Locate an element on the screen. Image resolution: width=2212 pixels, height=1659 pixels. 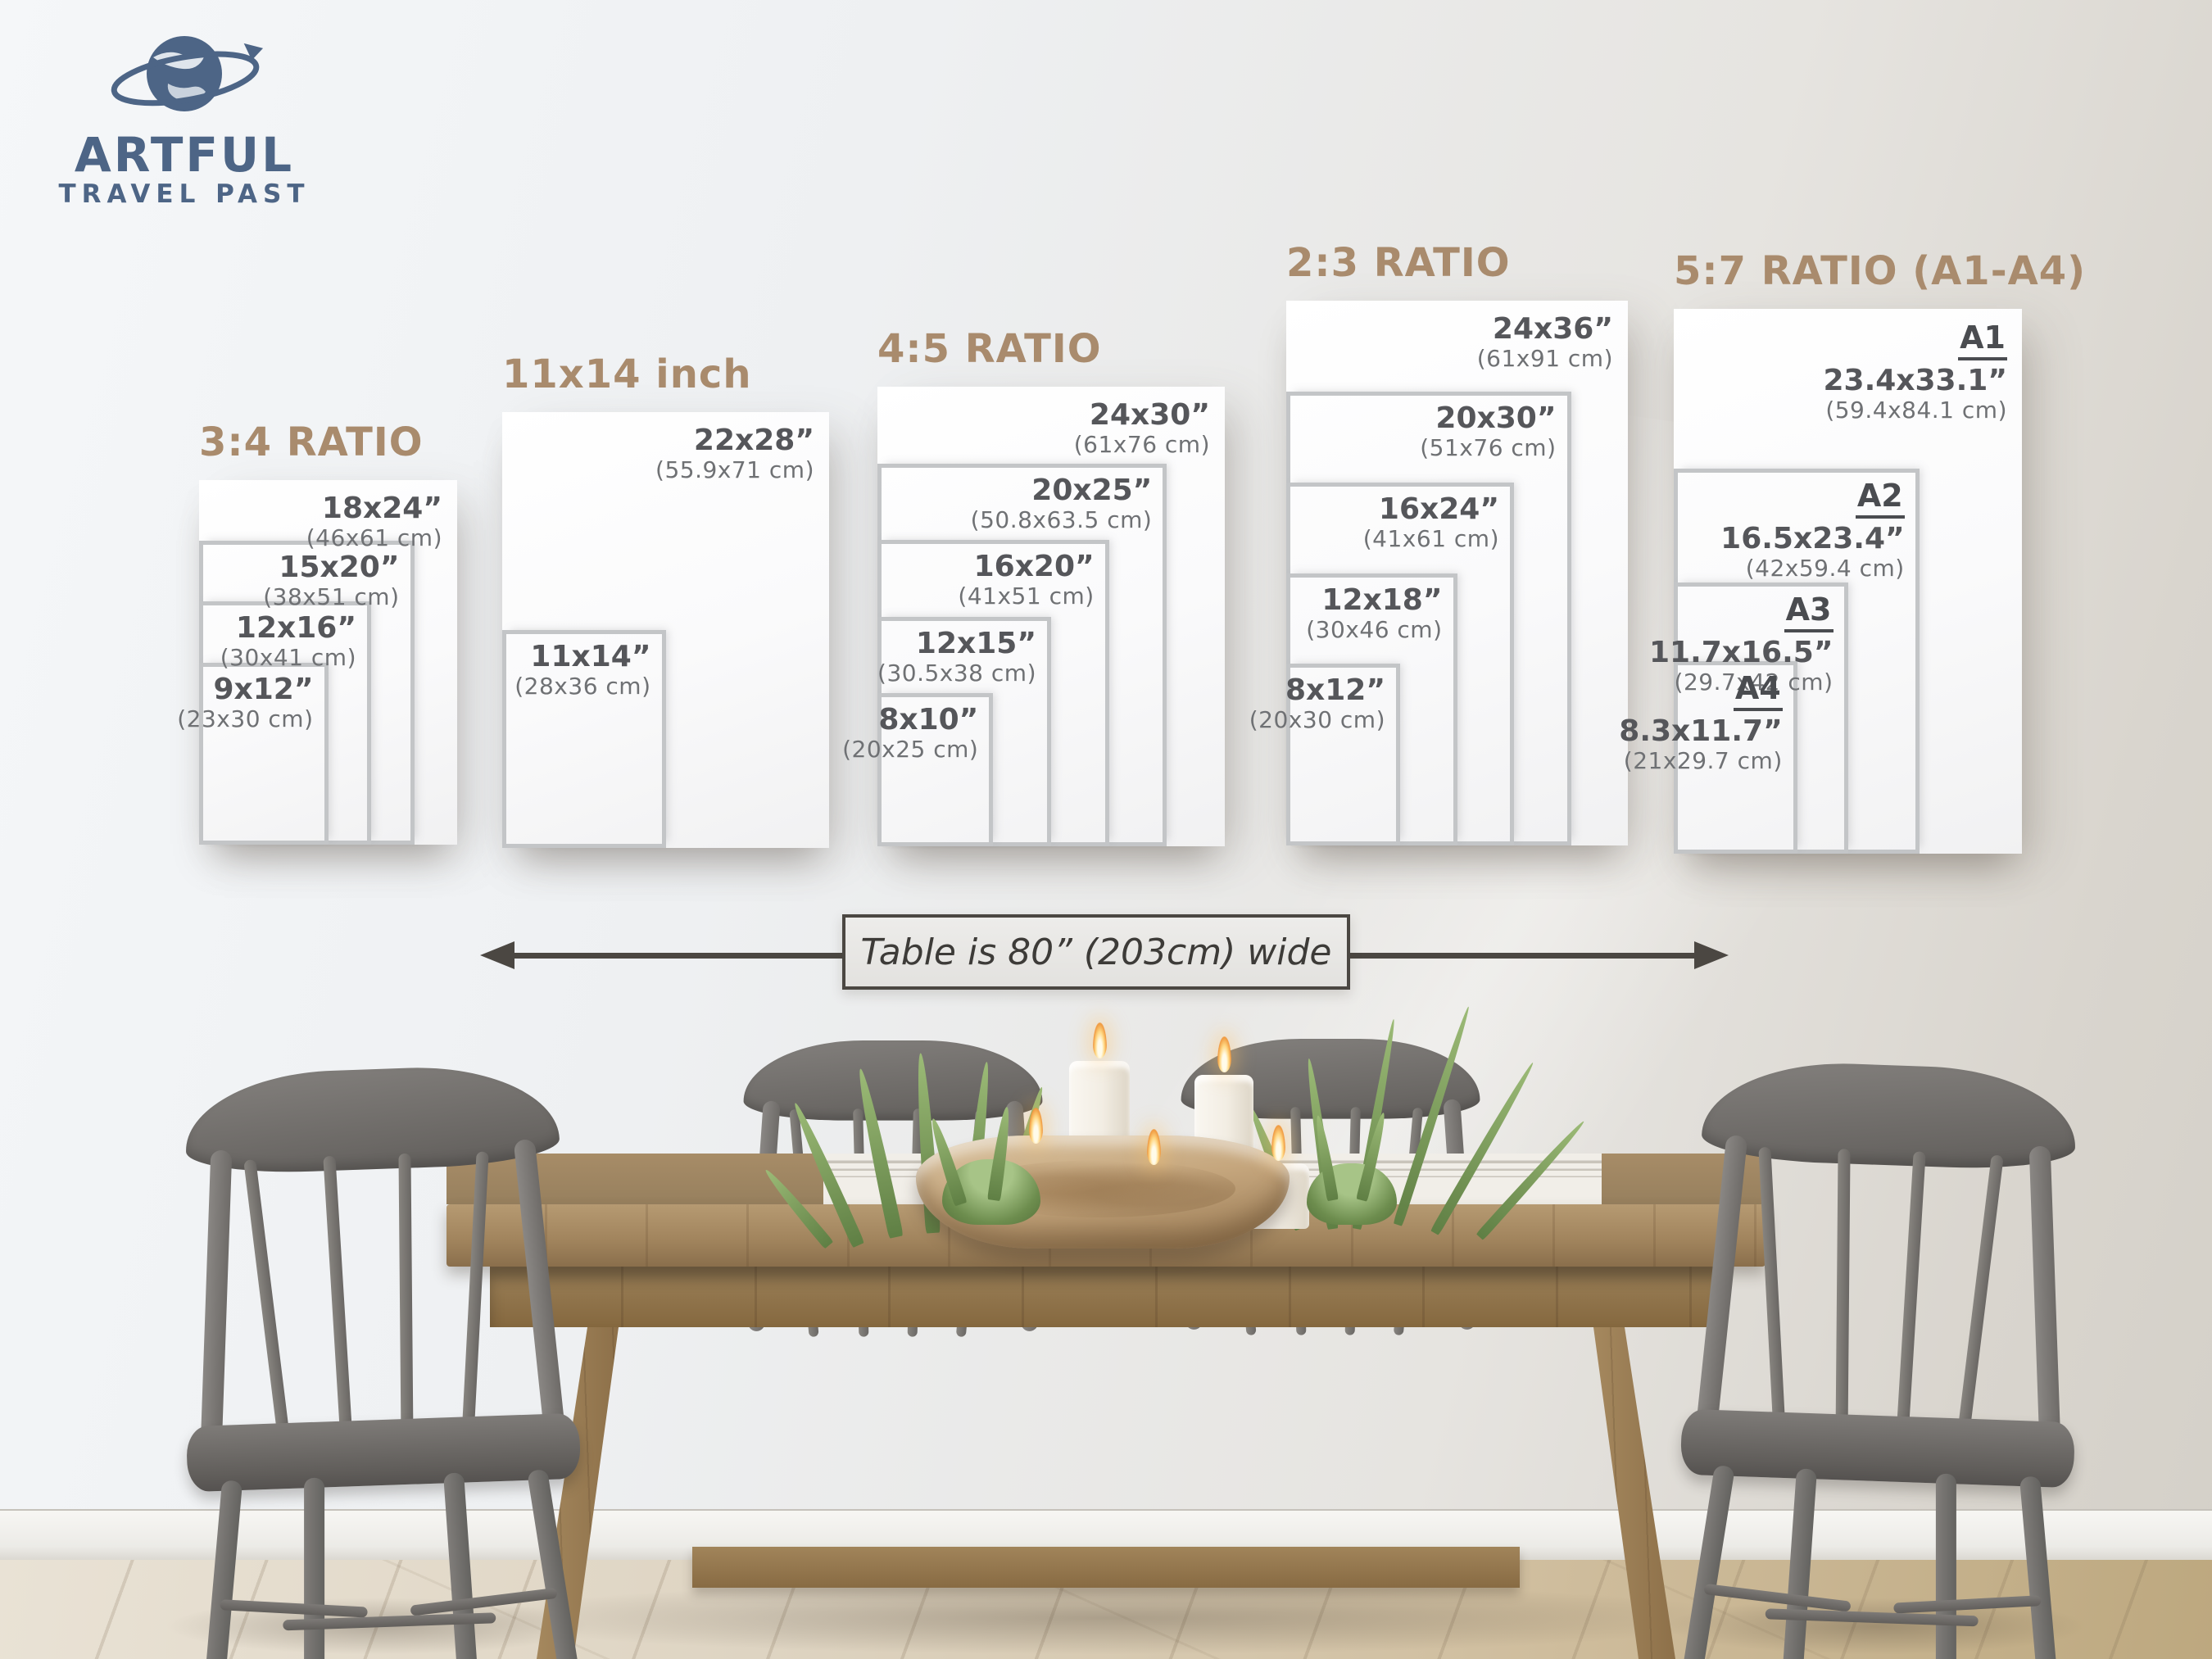
succulent-plant is located at coordinates (1352, 1194).